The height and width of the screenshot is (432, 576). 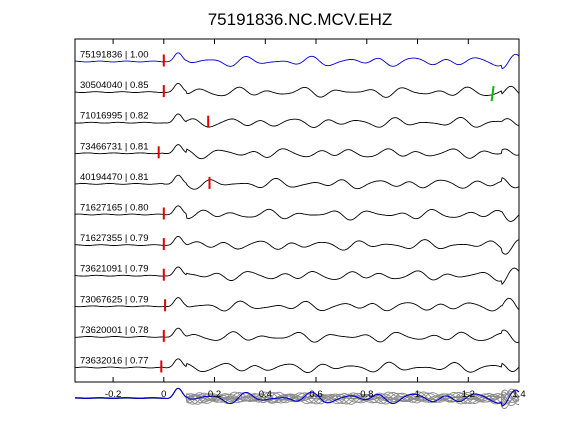 I want to click on stack-reference-trace, so click(x=297, y=397).